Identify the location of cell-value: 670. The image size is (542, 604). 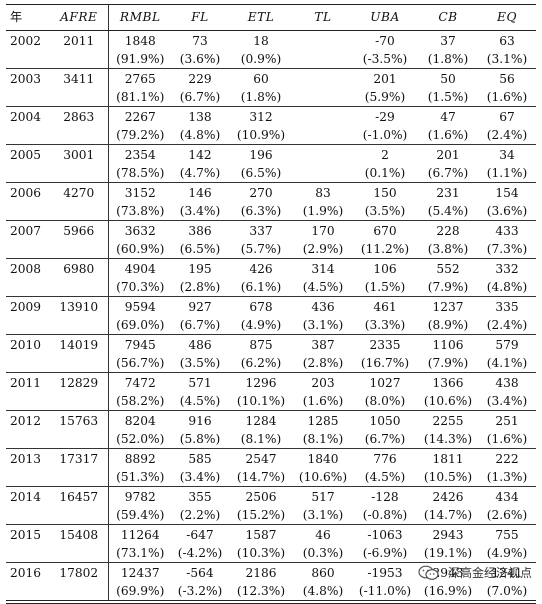
(385, 231).